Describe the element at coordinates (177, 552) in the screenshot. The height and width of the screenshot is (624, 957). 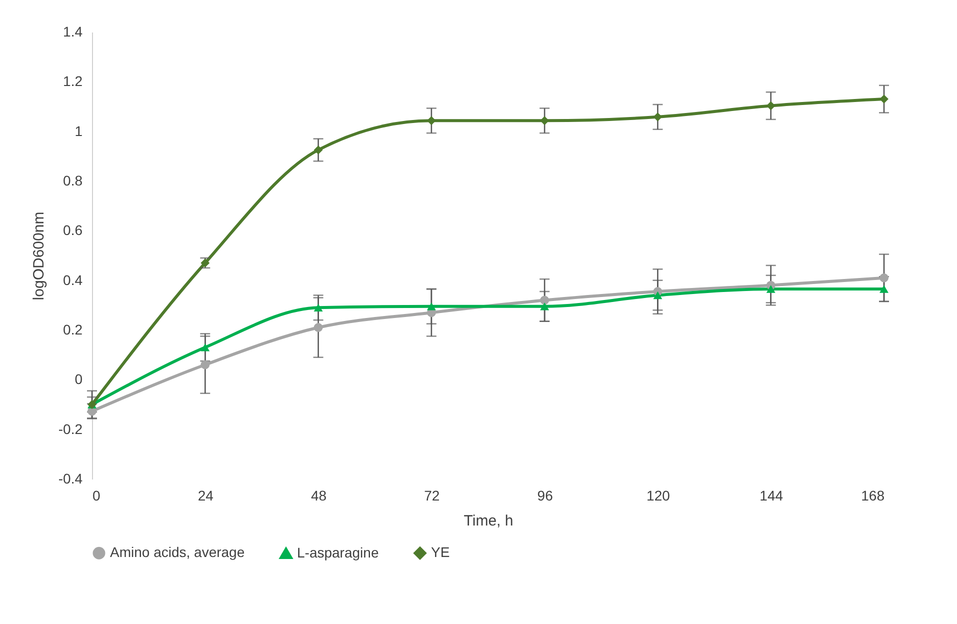
I see `legend-label: Amino acids, average` at that location.